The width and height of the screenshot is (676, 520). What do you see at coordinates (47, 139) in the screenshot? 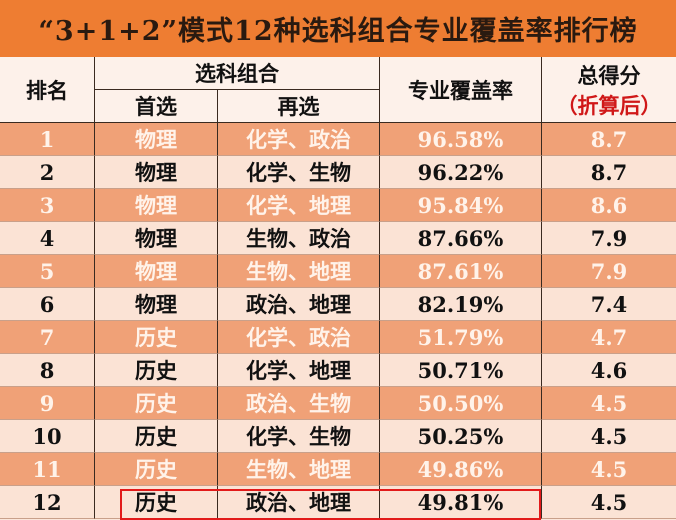
I see `cell-rank: 1` at bounding box center [47, 139].